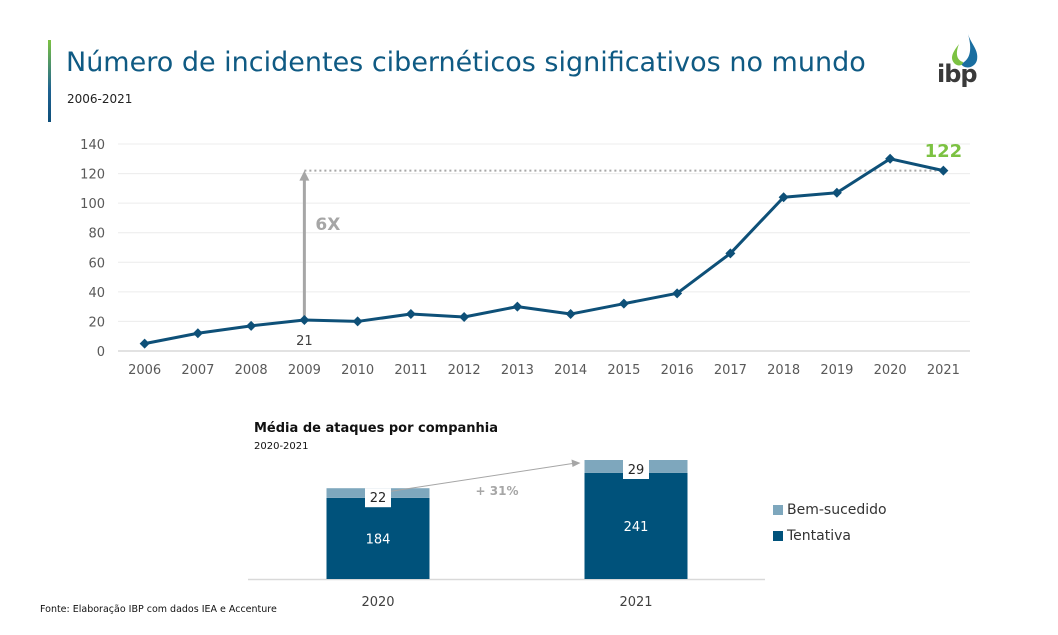 This screenshot has height=635, width=1058. I want to click on x-tick-label: 2016, so click(677, 370).